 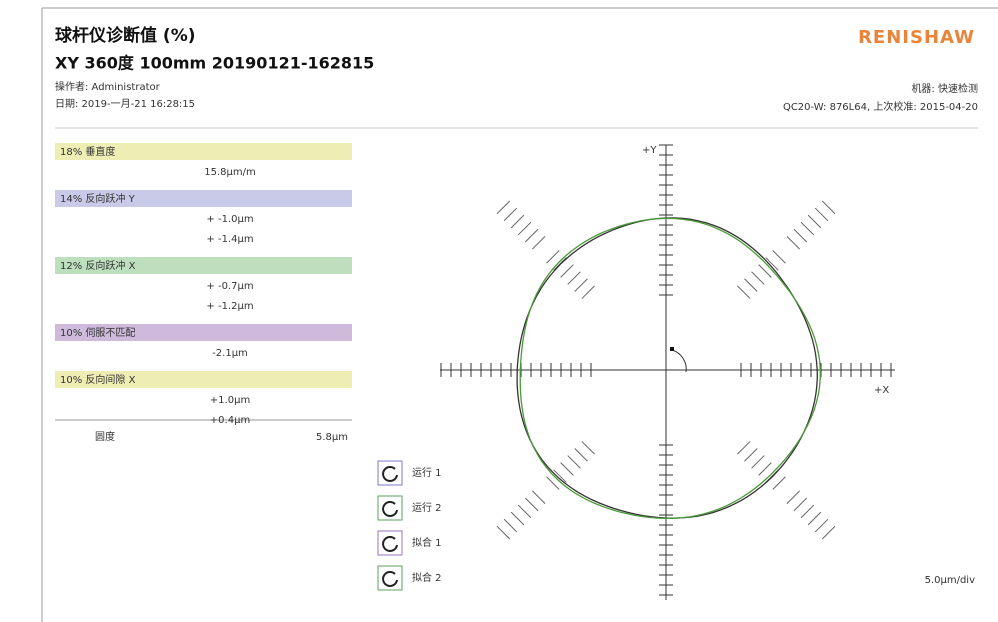 I want to click on diagnostic-value: + -0.7μm, so click(x=229, y=286).